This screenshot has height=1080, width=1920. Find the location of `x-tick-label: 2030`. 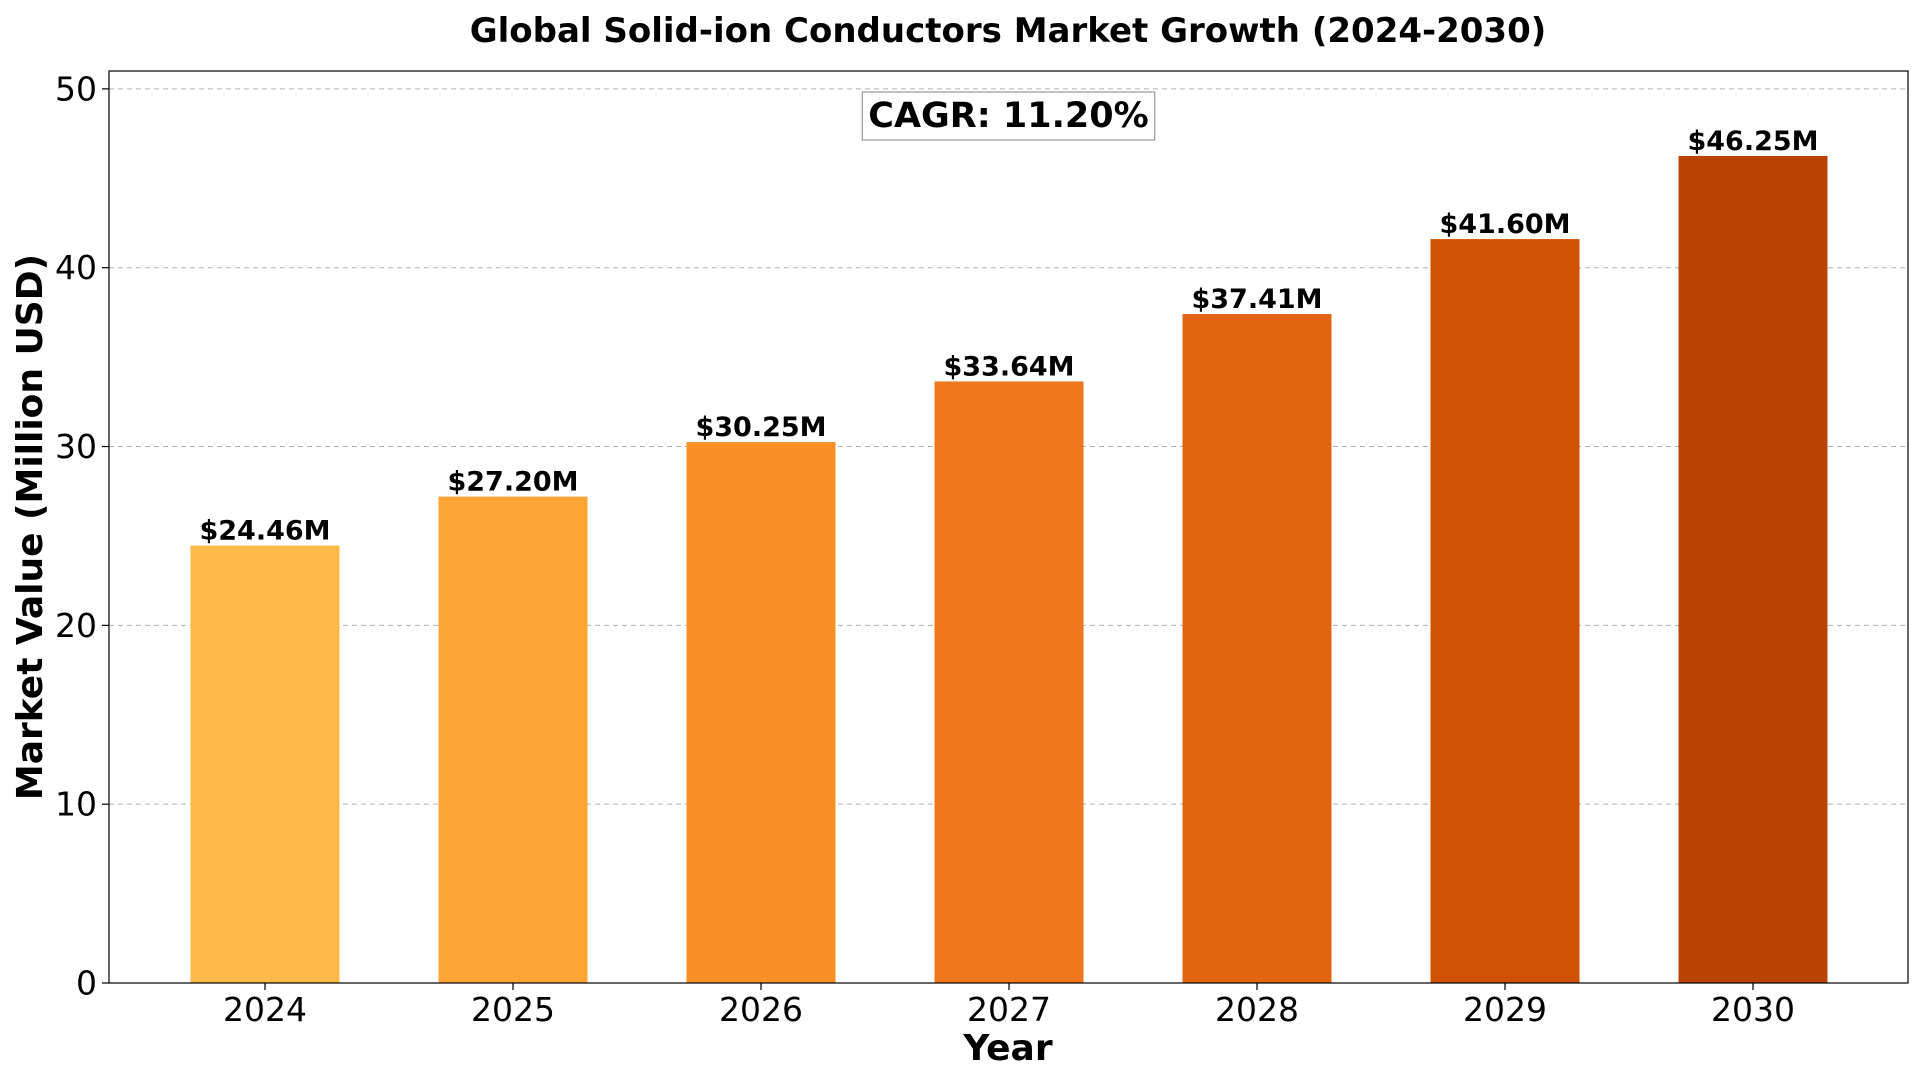

x-tick-label: 2030 is located at coordinates (1753, 1009).